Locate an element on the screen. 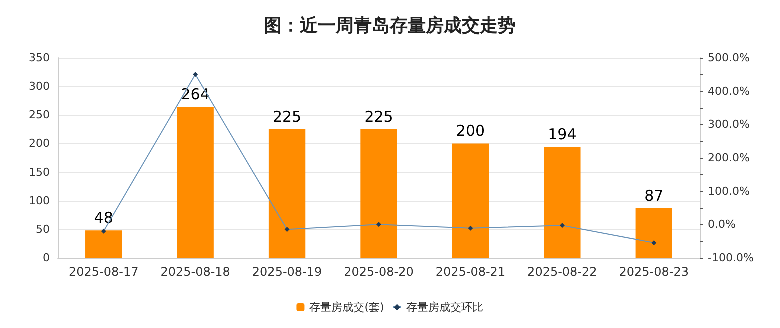 This screenshot has width=780, height=328. data-label: 87 is located at coordinates (654, 195).